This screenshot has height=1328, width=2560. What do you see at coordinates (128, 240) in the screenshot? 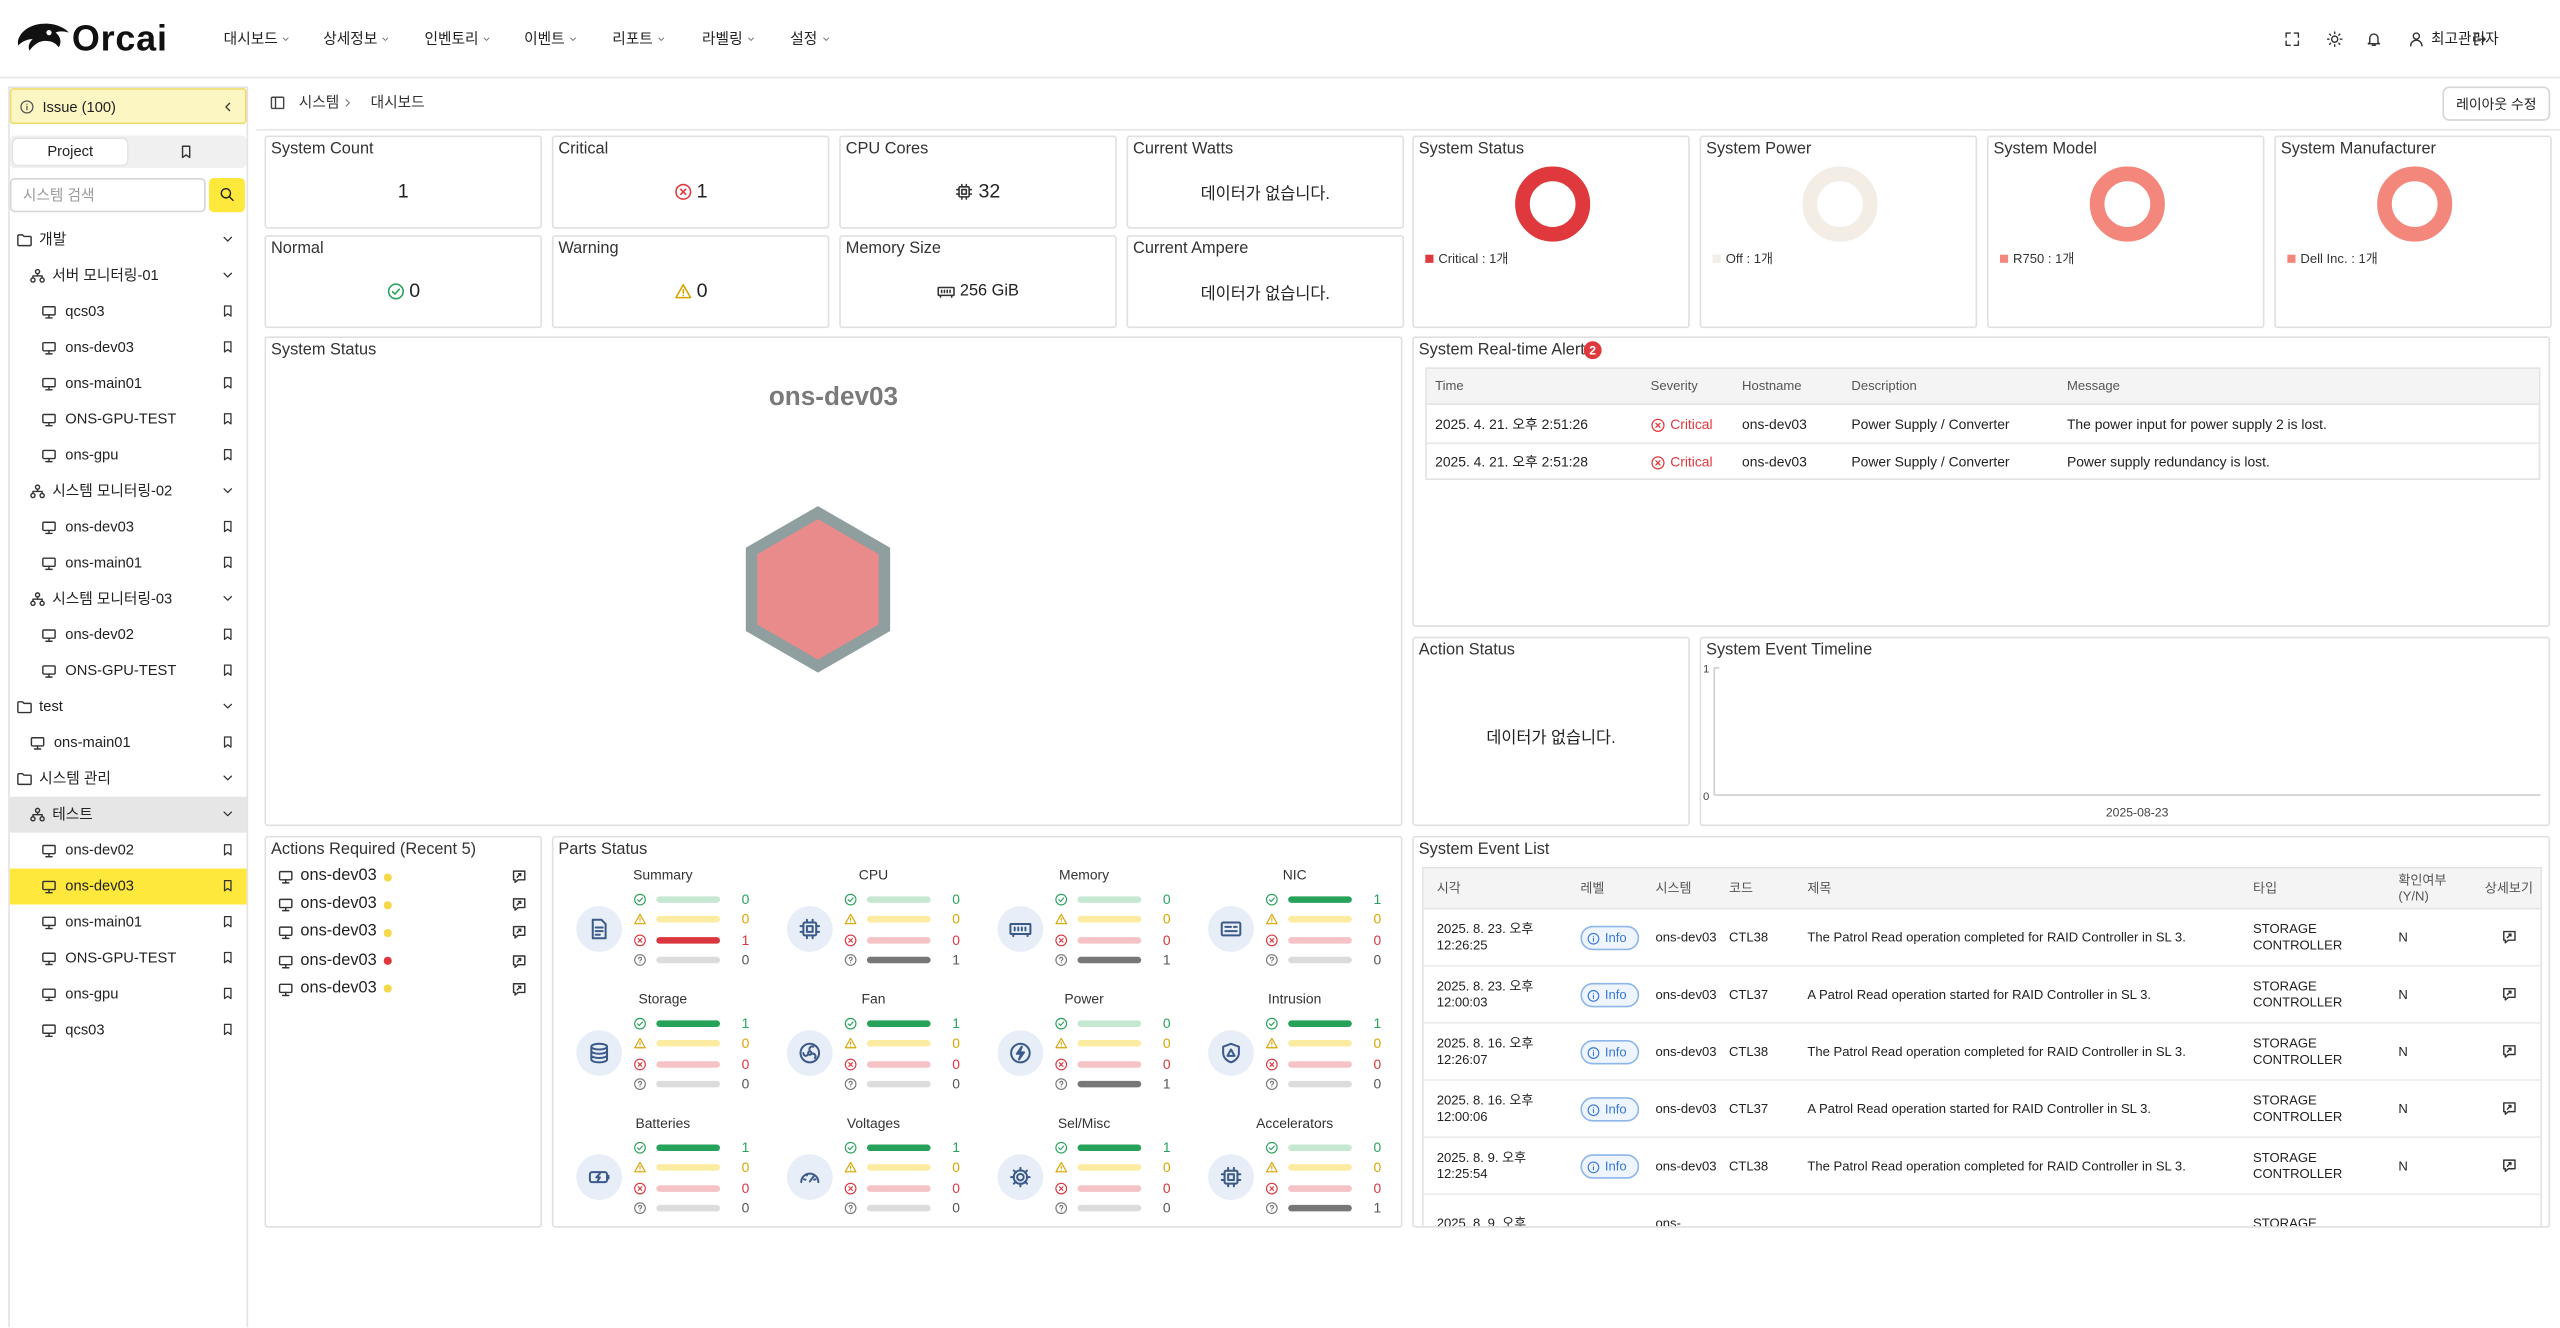
I see `tree-item: 개발` at bounding box center [128, 240].